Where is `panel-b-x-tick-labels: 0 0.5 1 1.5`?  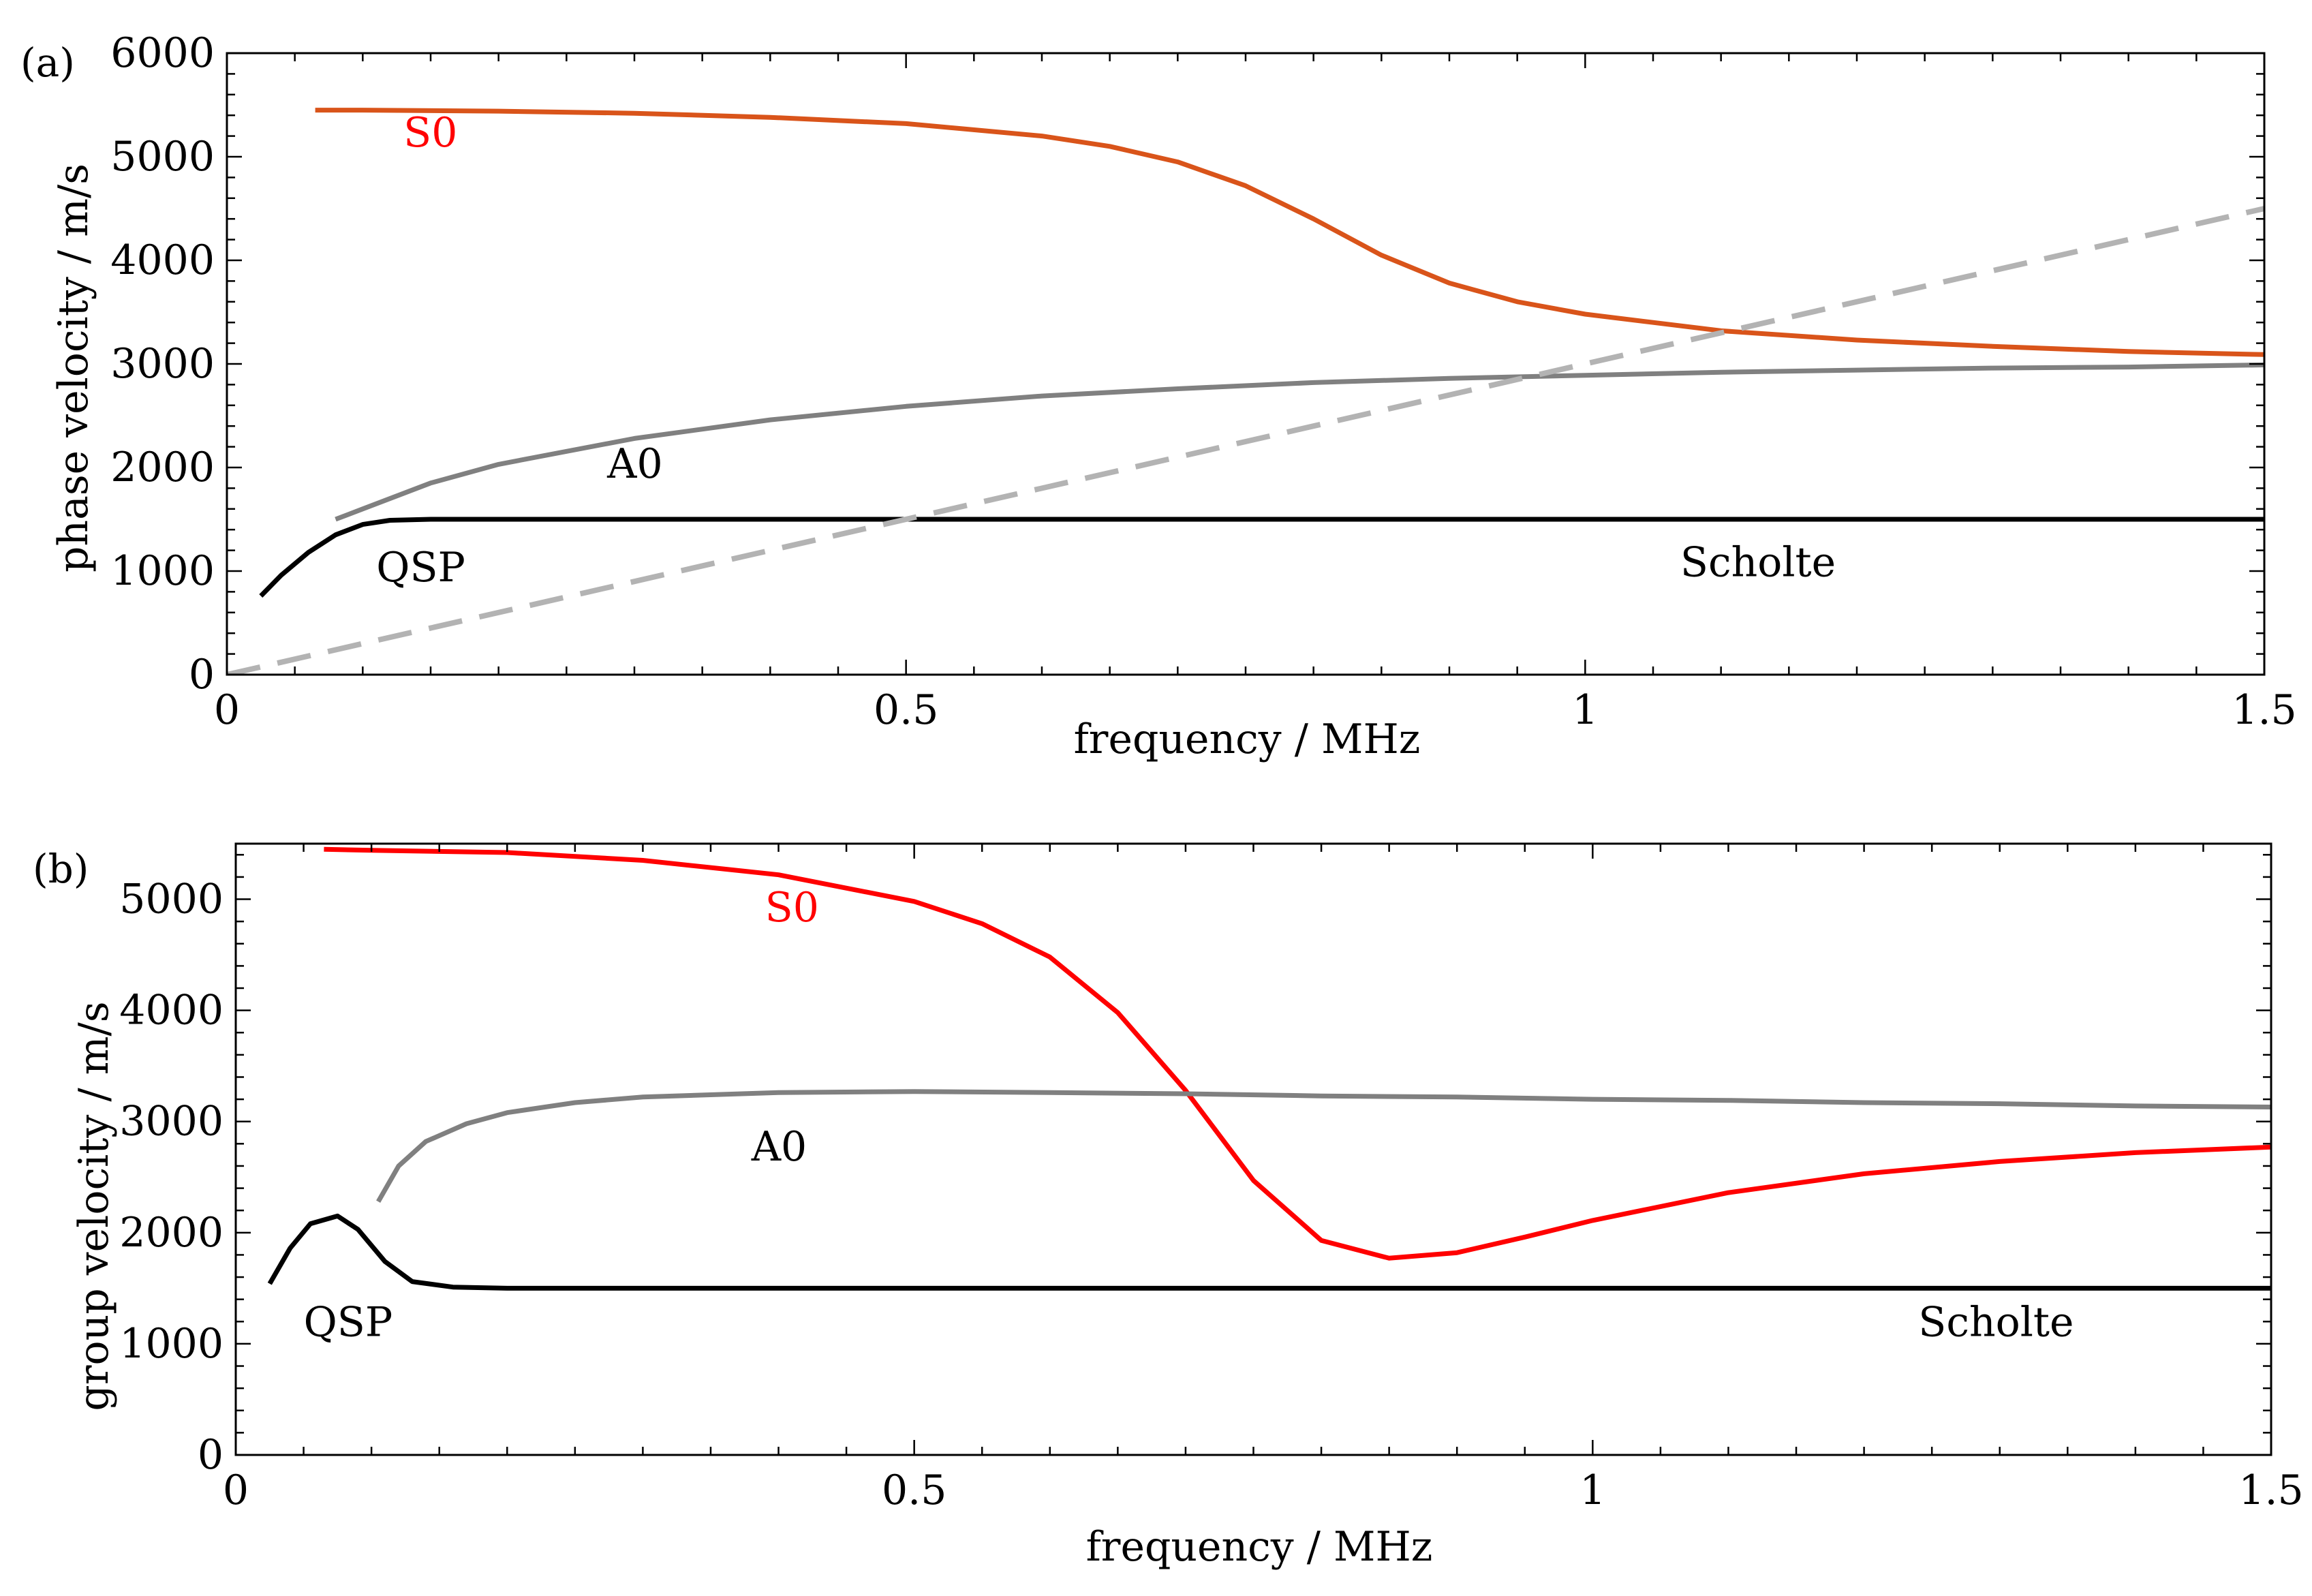 panel-b-x-tick-labels: 0 0.5 1 1.5 is located at coordinates (1263, 1490).